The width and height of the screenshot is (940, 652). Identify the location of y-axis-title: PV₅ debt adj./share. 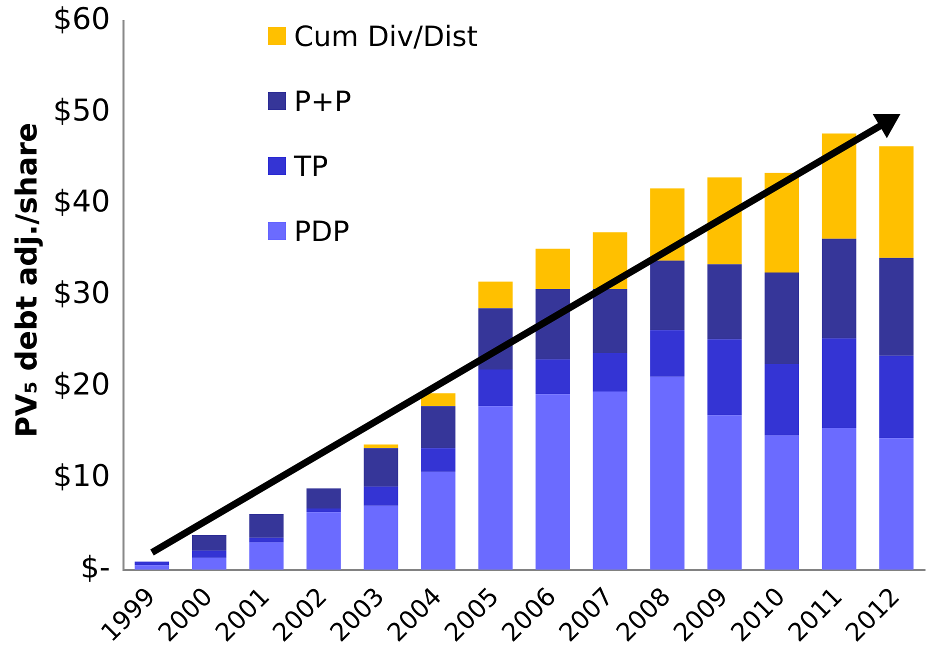
(26, 280).